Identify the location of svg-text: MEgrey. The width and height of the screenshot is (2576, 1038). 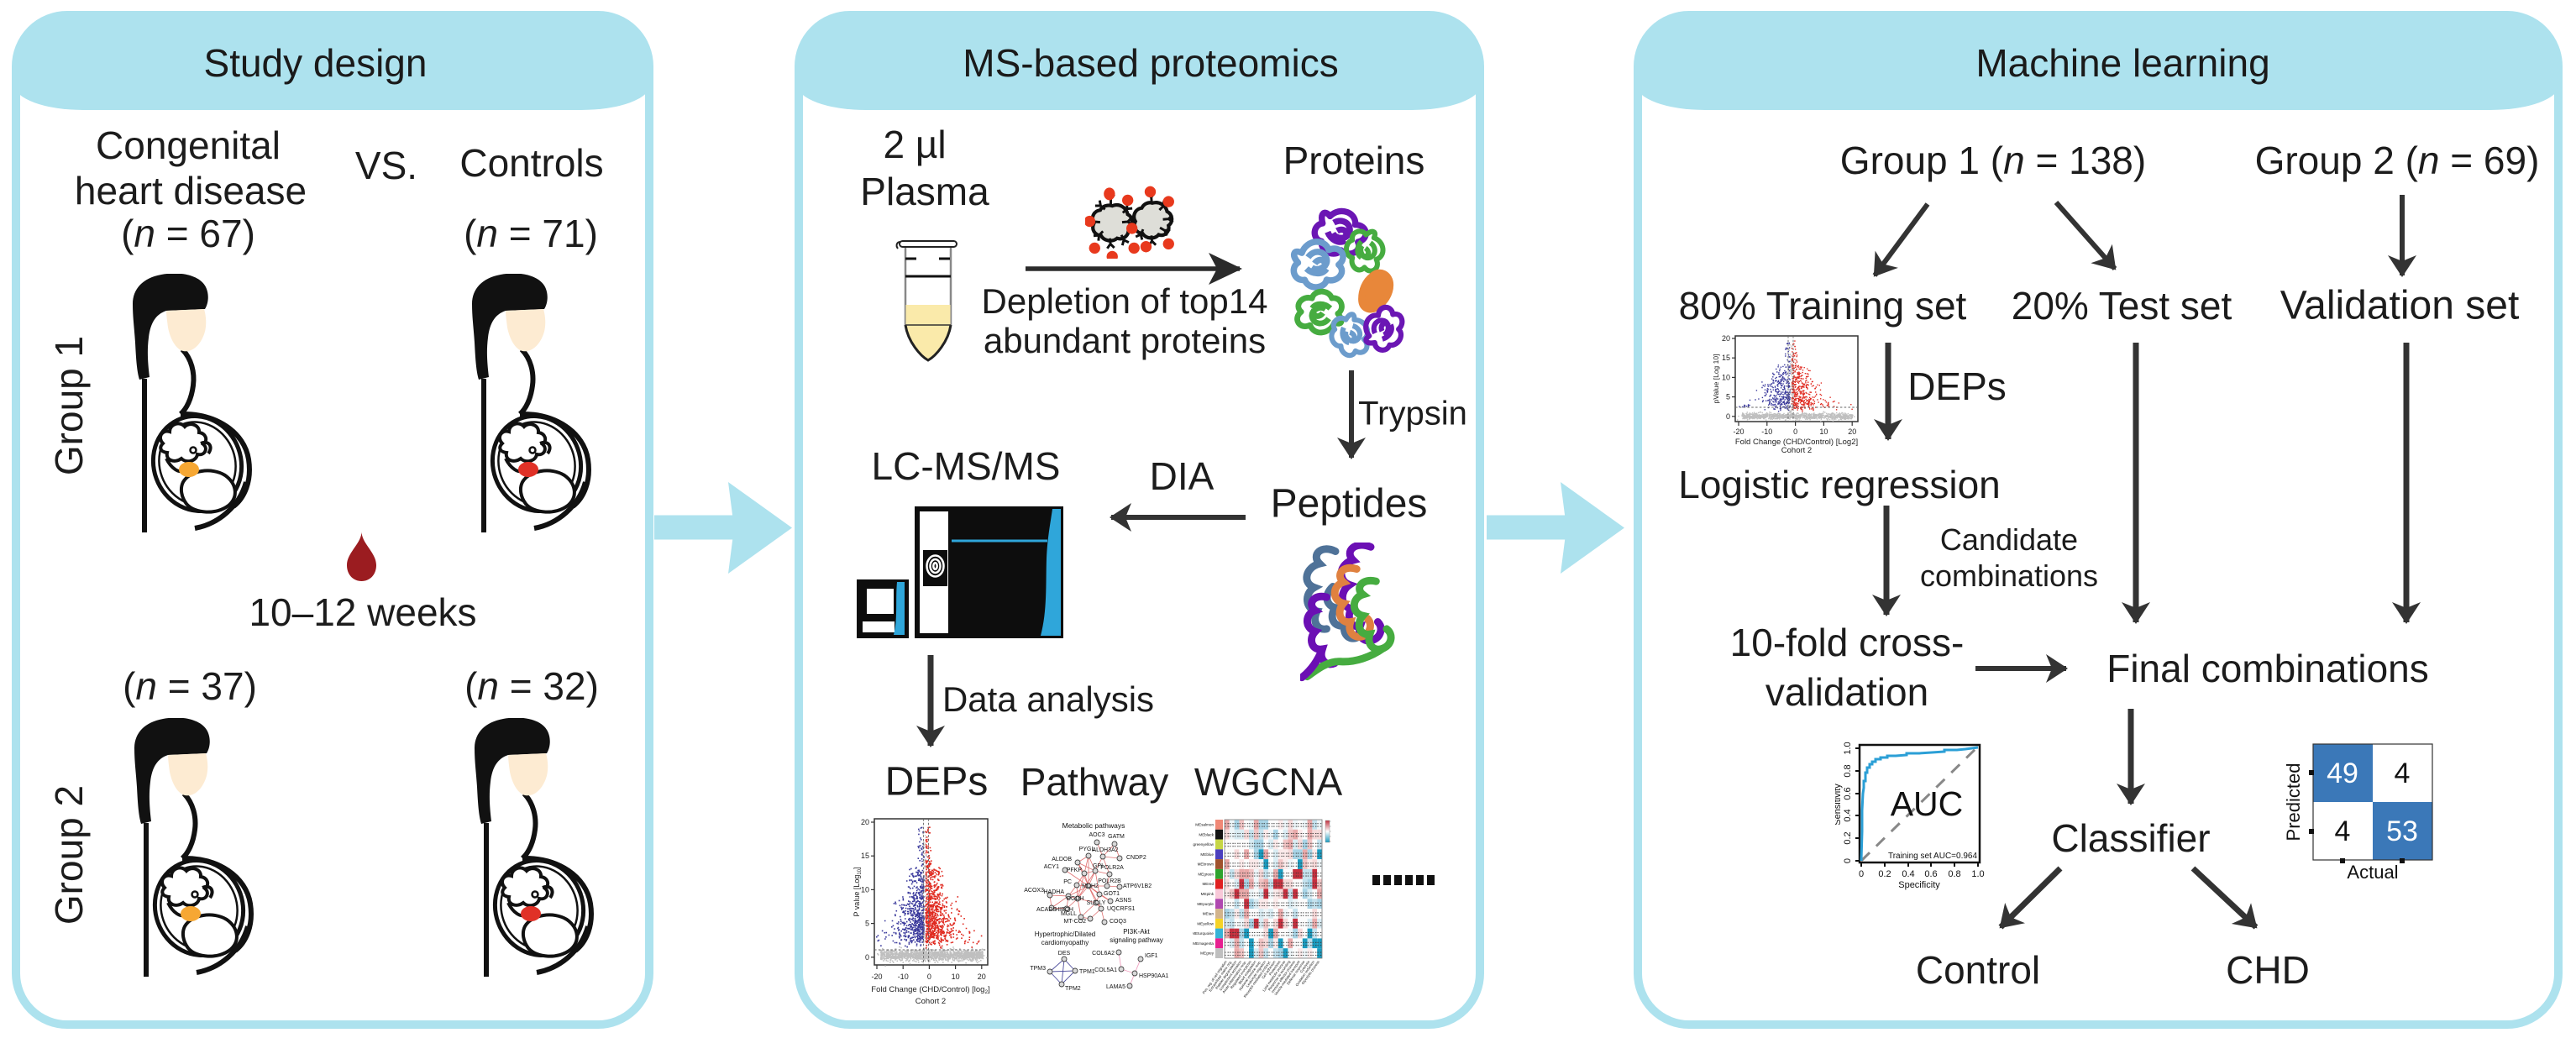
(1207, 954).